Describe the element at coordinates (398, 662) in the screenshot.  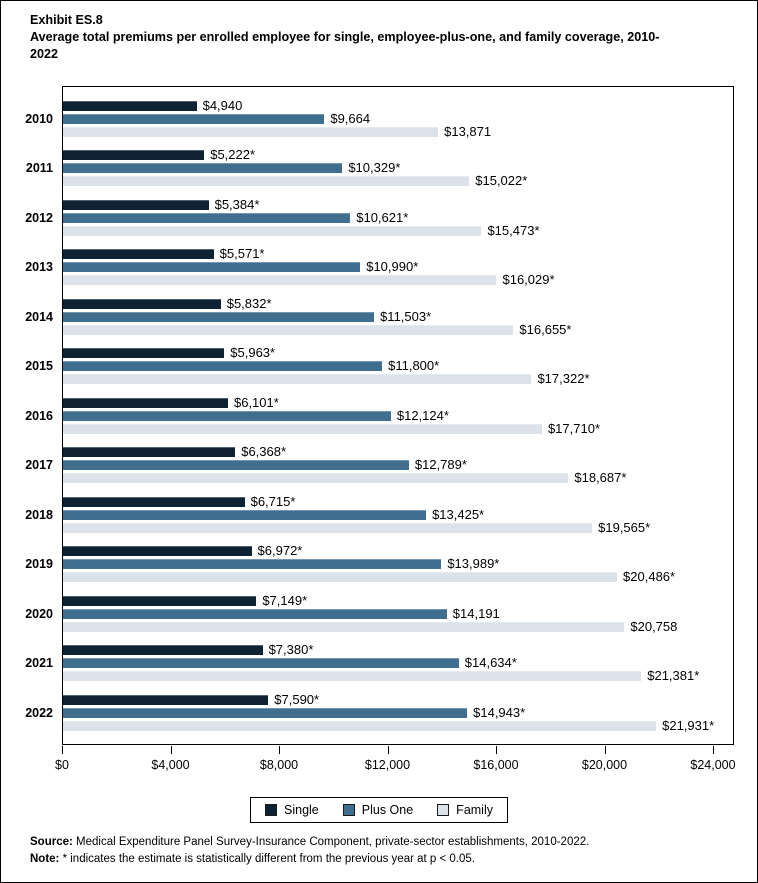
I see `bar-row: $14,634*` at that location.